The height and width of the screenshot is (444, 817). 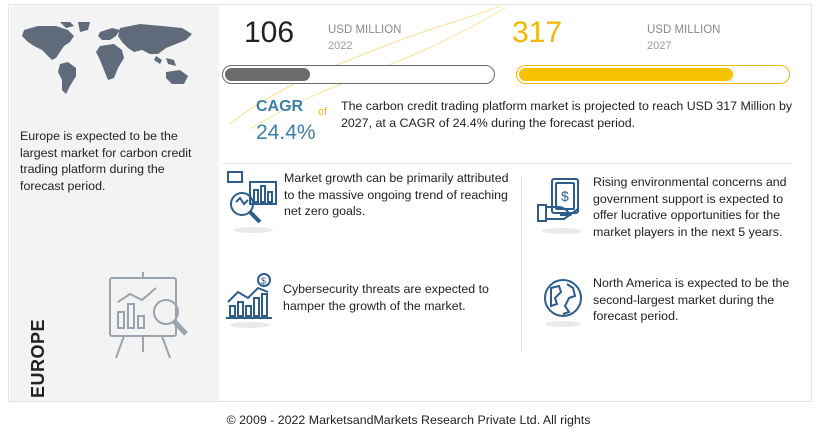 What do you see at coordinates (559, 206) in the screenshot?
I see `money-hand-icon: $` at bounding box center [559, 206].